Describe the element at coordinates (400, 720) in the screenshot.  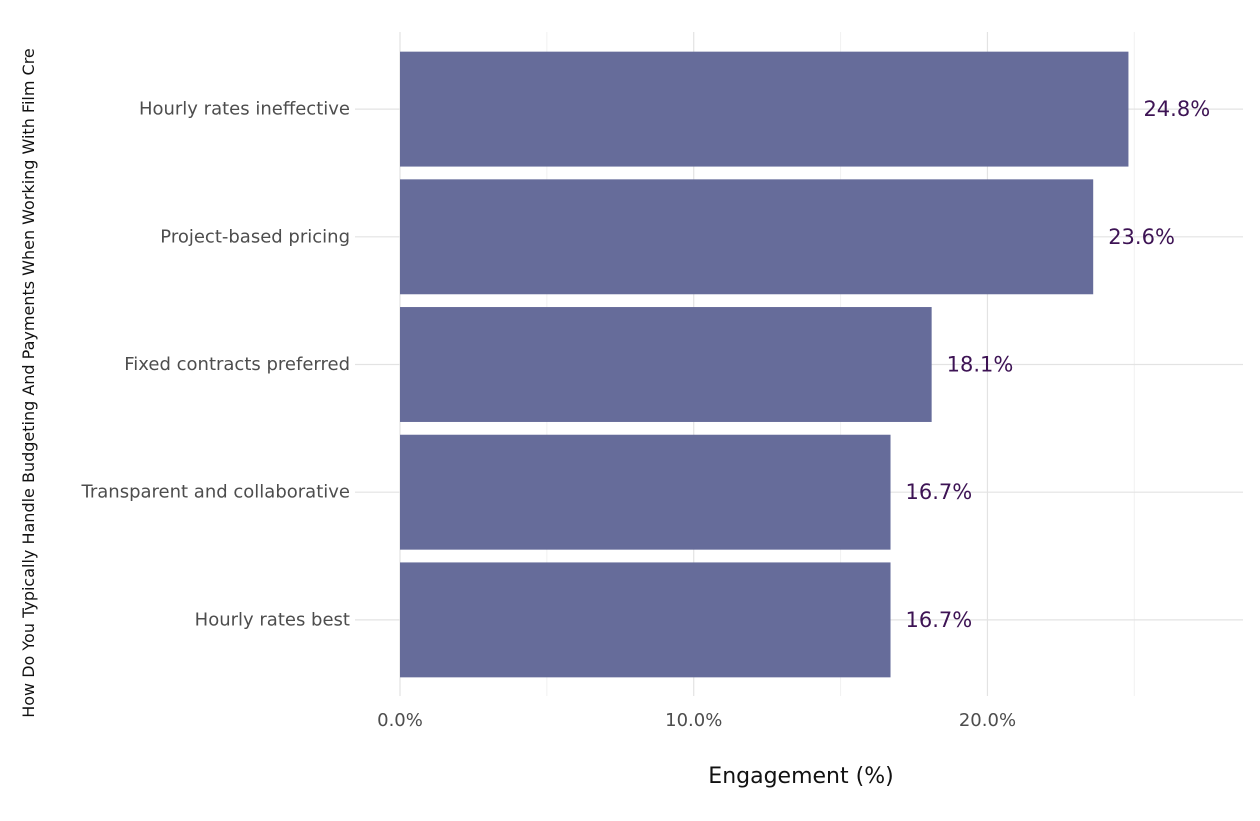
I see `x-tick-label: 0.0%` at that location.